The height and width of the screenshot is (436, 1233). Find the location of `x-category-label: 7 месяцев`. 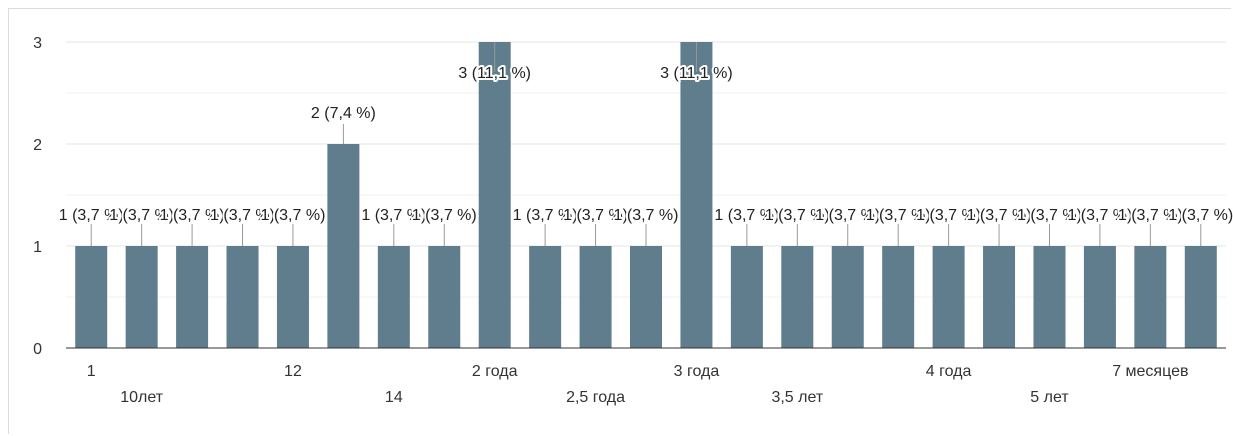

x-category-label: 7 месяцев is located at coordinates (1150, 371).